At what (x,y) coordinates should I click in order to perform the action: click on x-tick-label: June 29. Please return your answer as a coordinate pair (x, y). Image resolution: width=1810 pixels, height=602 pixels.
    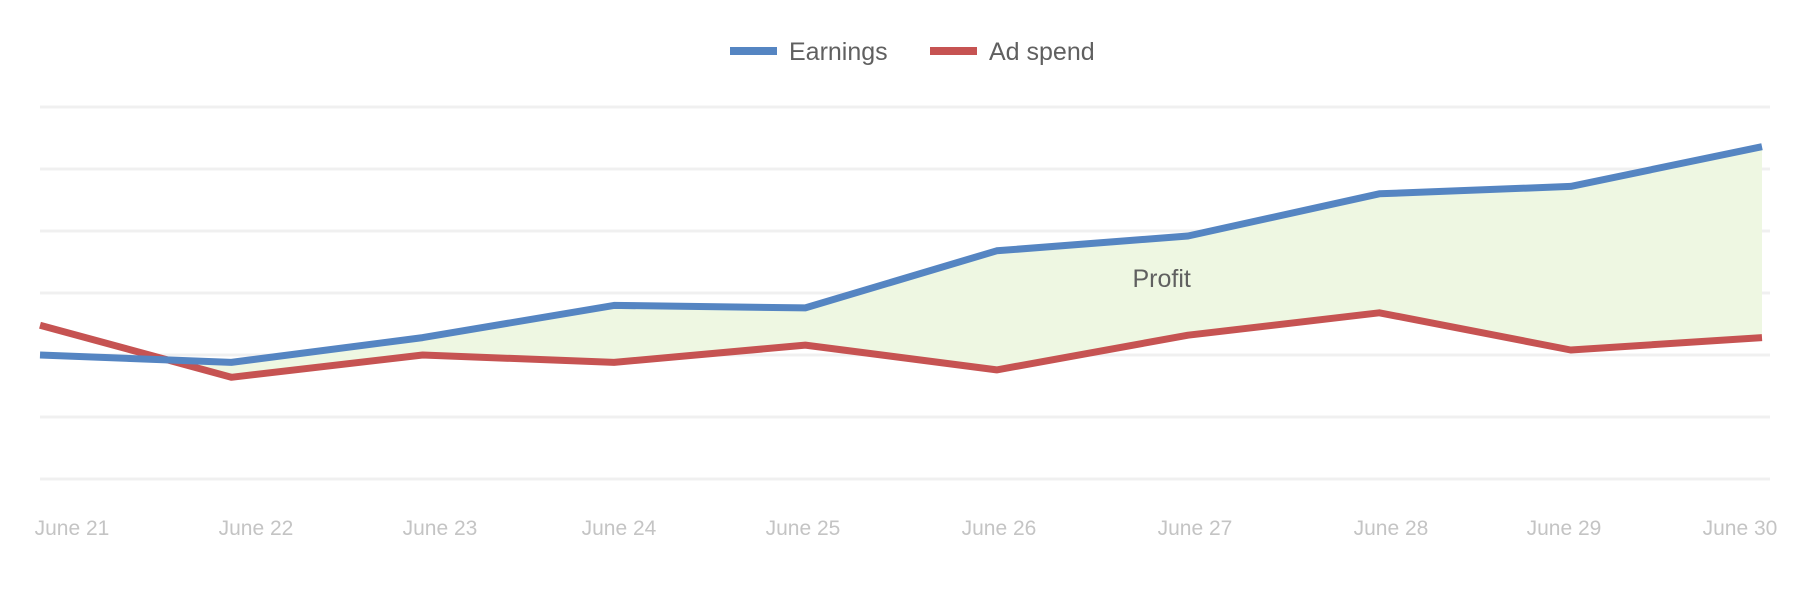
    Looking at the image, I should click on (1564, 528).